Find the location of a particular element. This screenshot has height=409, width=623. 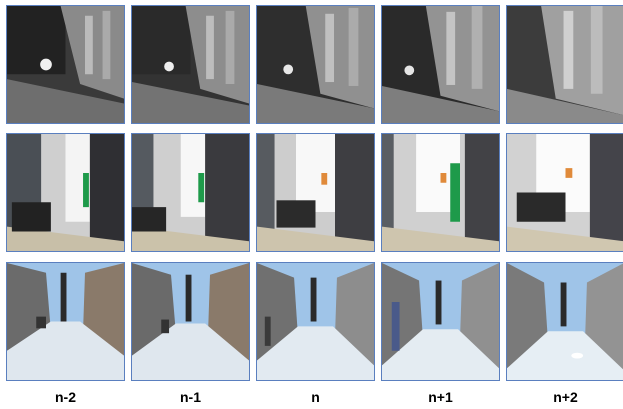

row2-frame-n+2 is located at coordinates (564, 192).